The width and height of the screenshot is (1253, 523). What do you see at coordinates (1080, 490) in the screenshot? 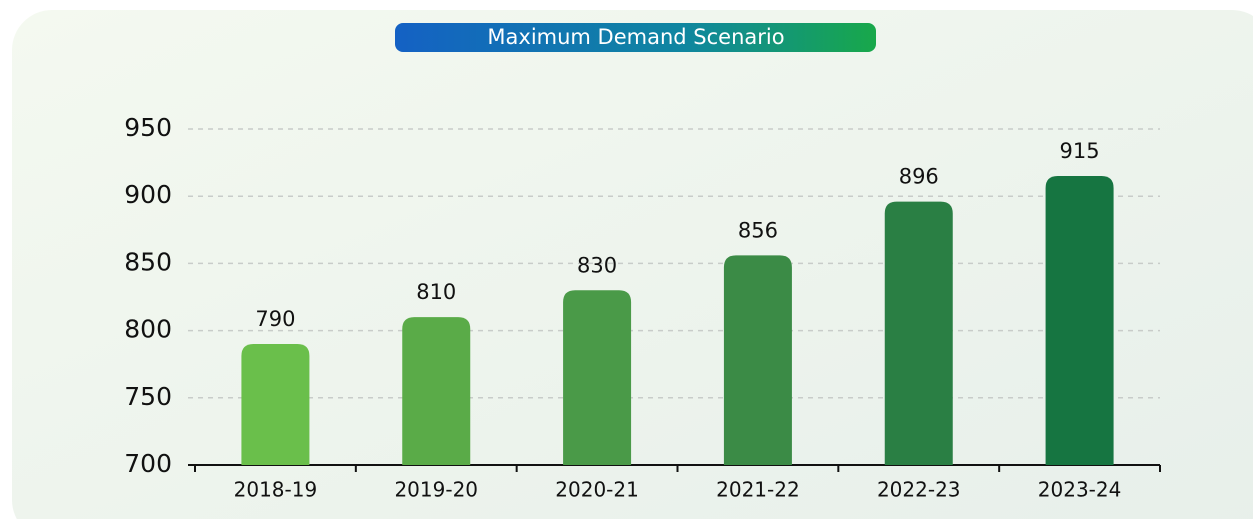
I see `x-tick-label: 2023-24` at bounding box center [1080, 490].